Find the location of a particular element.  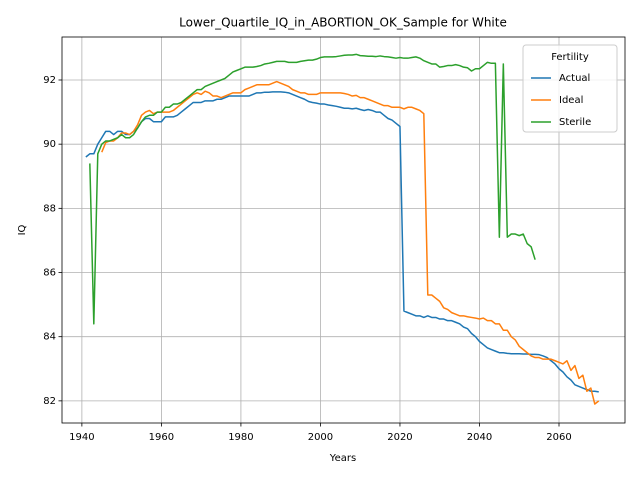

legend-label: Sterile is located at coordinates (575, 122).